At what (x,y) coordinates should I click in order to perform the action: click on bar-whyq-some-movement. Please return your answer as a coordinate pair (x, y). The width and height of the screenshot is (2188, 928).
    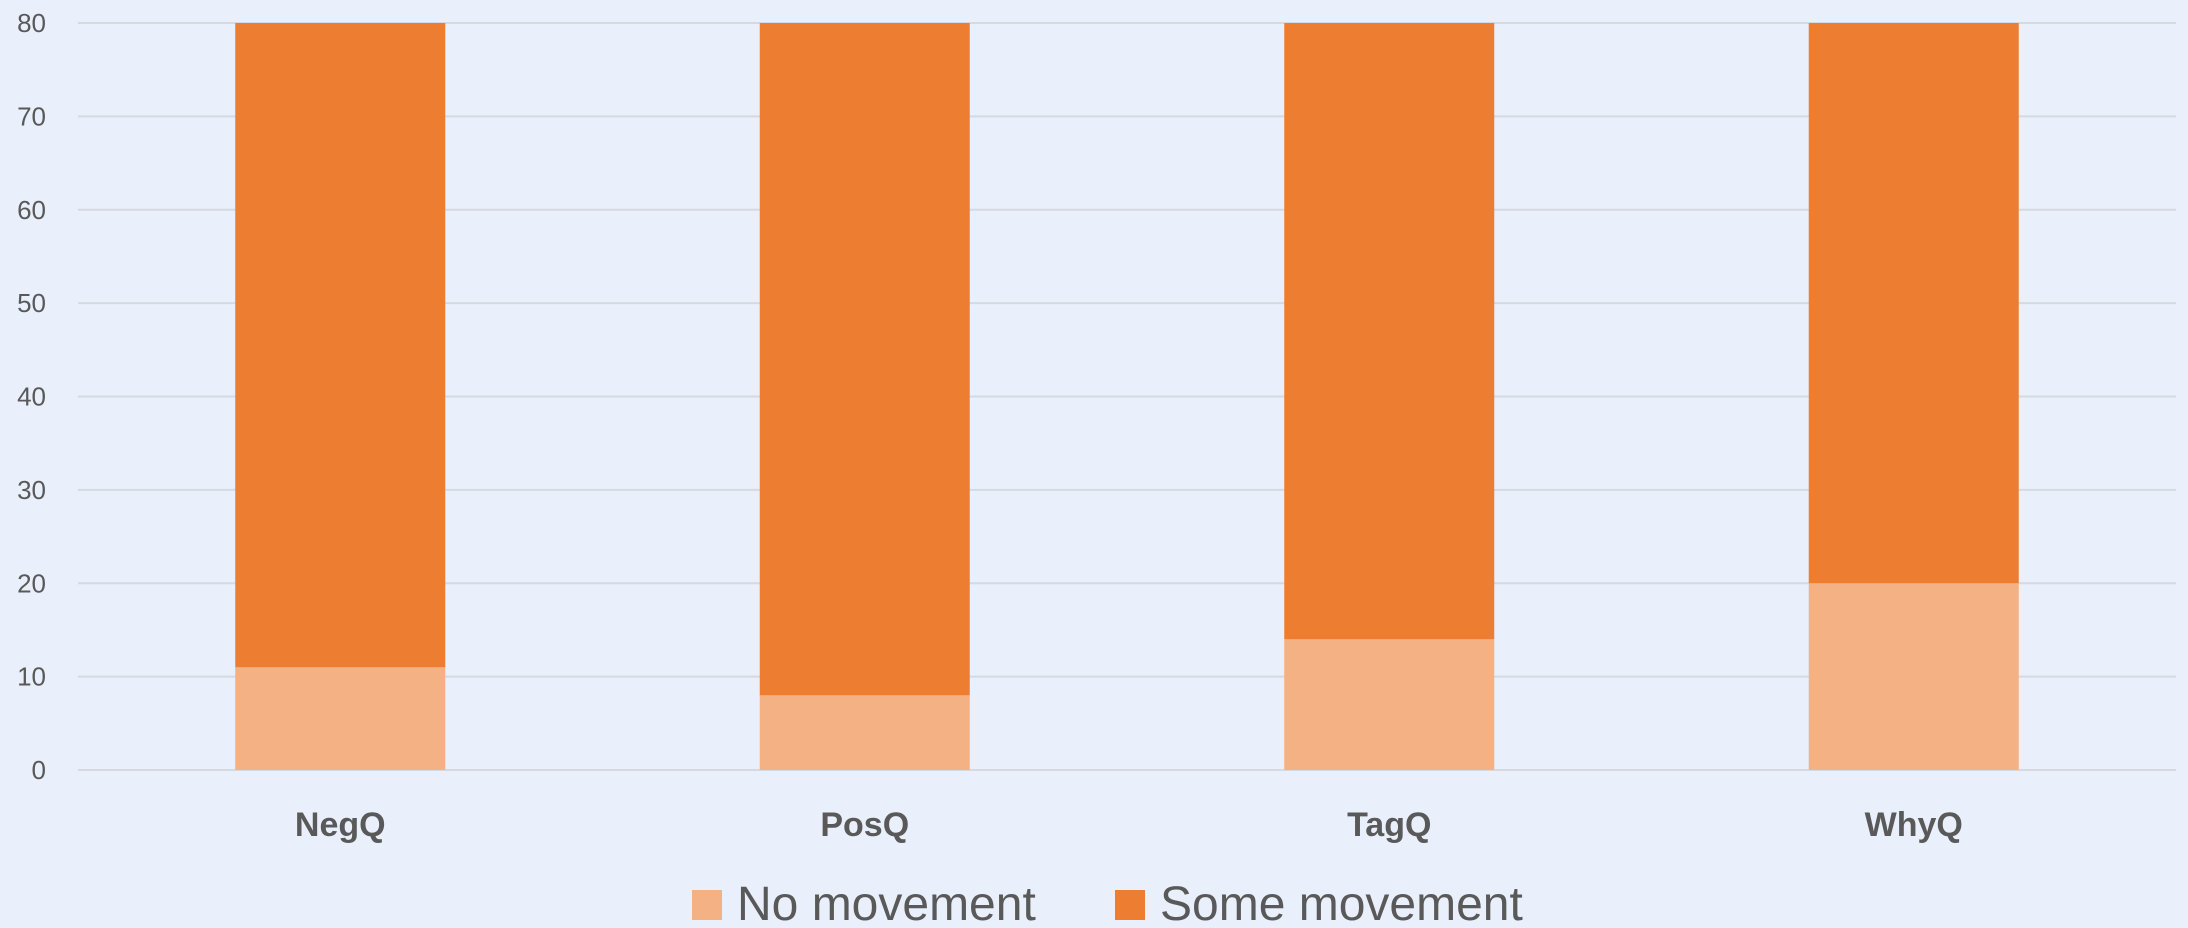
    Looking at the image, I should click on (1913, 303).